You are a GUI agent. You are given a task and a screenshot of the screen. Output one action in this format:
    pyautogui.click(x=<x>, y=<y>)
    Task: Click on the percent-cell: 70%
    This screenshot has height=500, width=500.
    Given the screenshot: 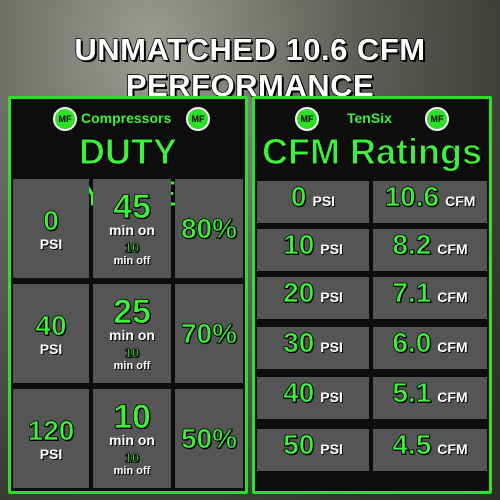 What is the action you would take?
    pyautogui.click(x=209, y=333)
    